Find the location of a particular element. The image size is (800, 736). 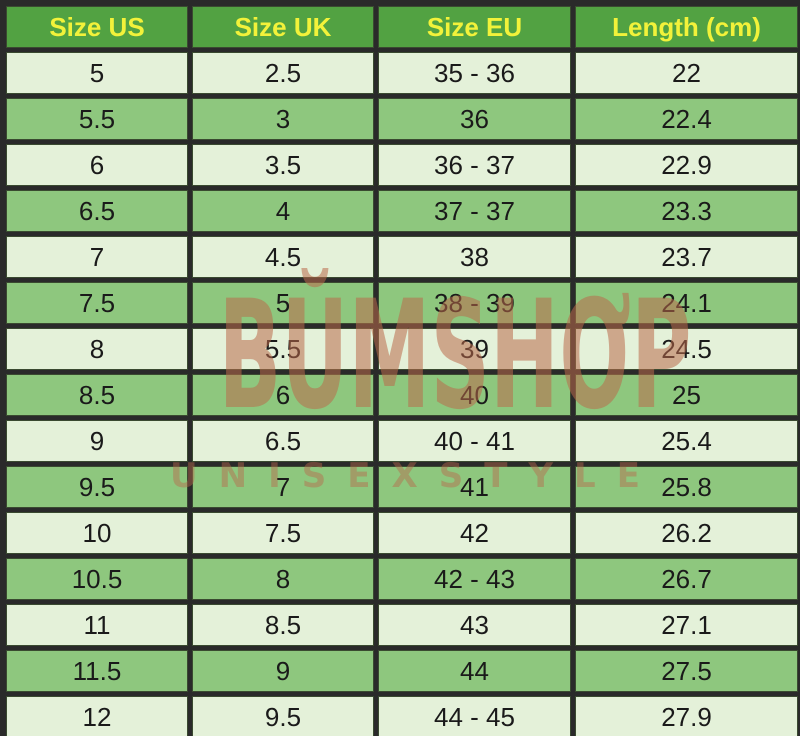

cell-length-cm: 26.2 is located at coordinates (686, 533).